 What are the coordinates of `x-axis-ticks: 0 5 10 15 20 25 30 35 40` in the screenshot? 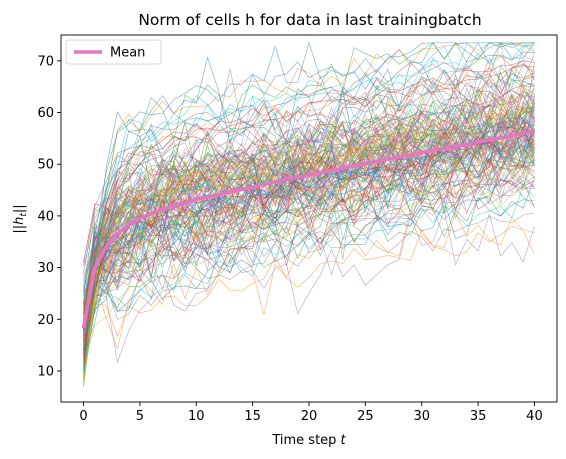 It's located at (311, 413).